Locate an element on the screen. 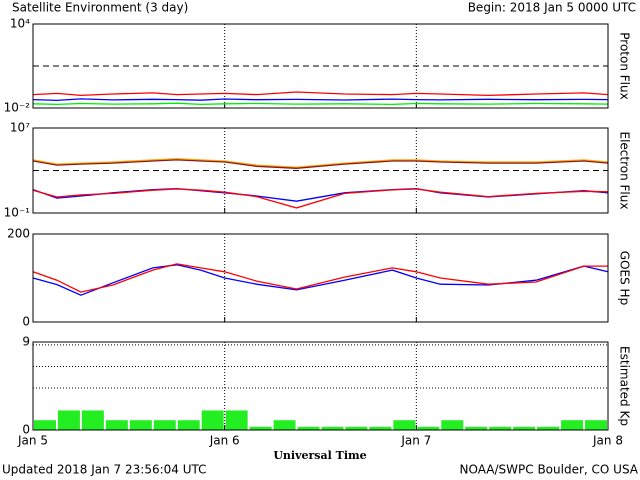 The width and height of the screenshot is (640, 480). y-tick-label: 10⁴ is located at coordinates (20, 24).